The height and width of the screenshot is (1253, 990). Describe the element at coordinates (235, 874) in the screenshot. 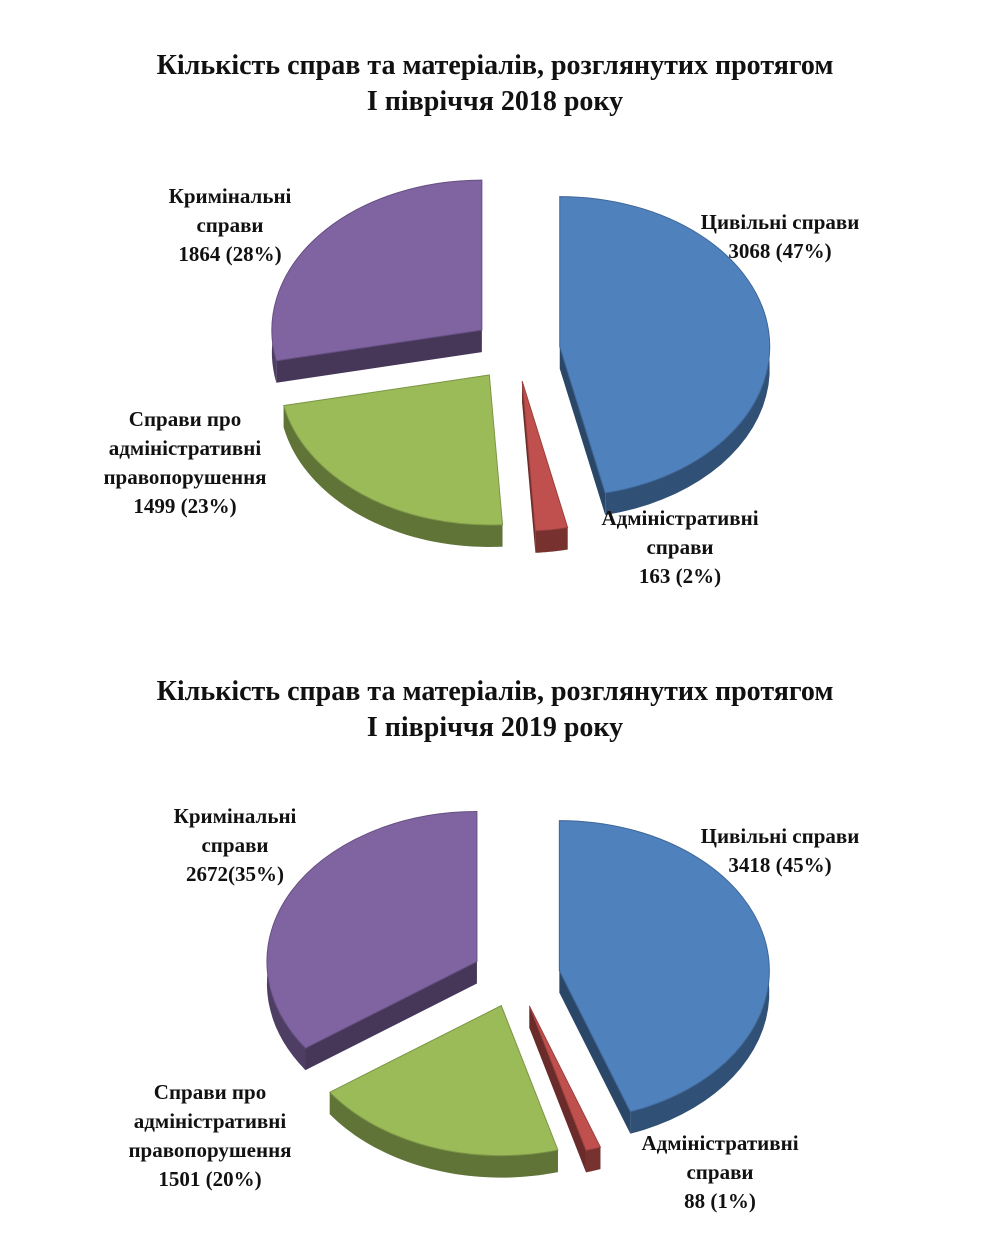

I see `slice-value: 2672(35%)` at that location.